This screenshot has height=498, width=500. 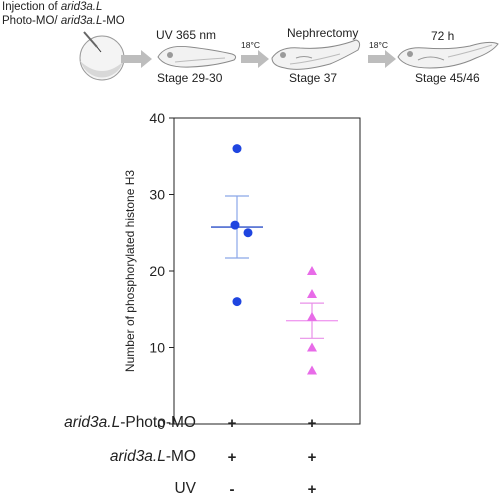 I want to click on stage-label-1: Stage 29-30, so click(x=190, y=78).